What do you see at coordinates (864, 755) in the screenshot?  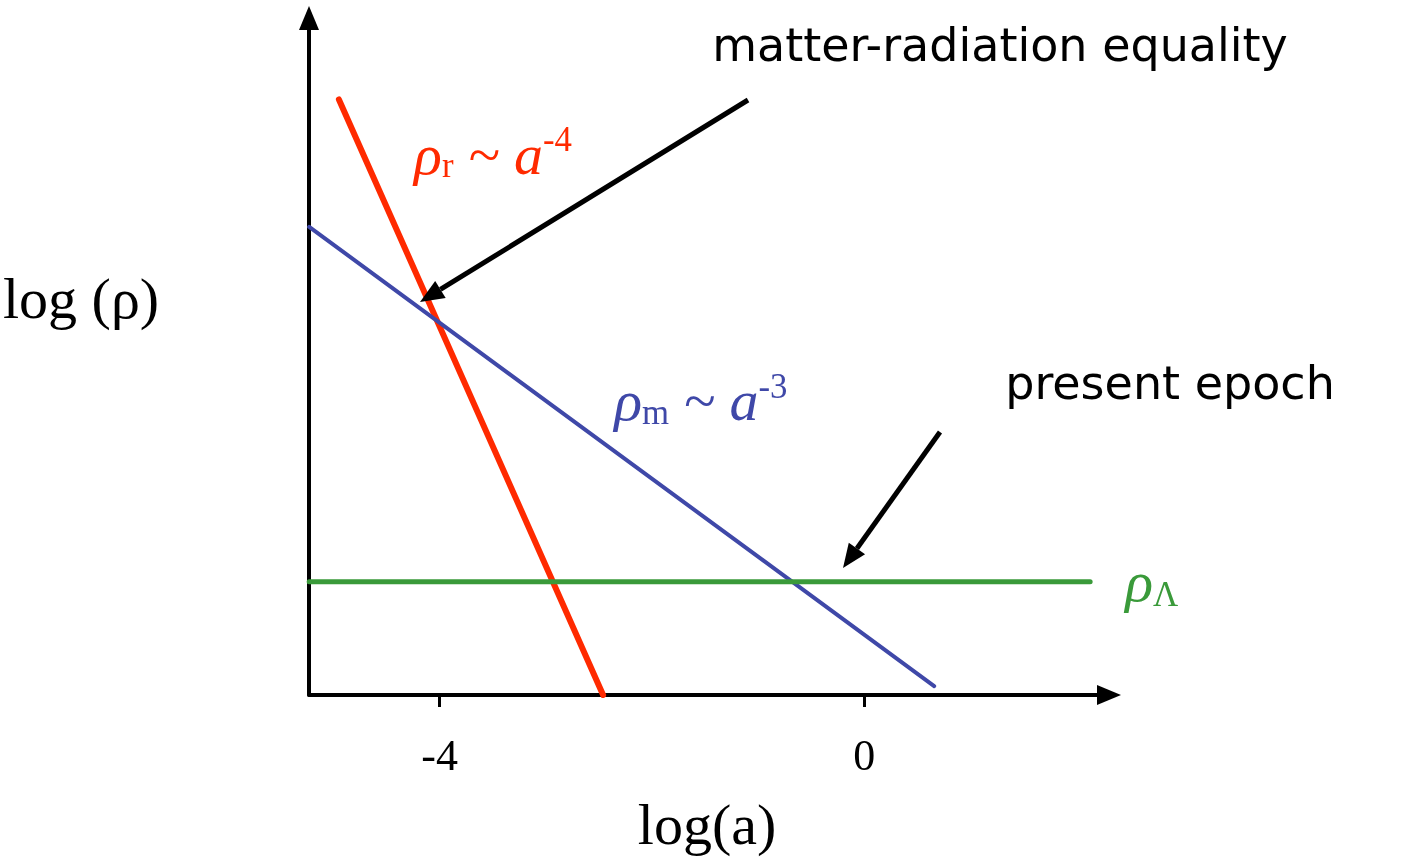 I see `x-tick-label: 0` at bounding box center [864, 755].